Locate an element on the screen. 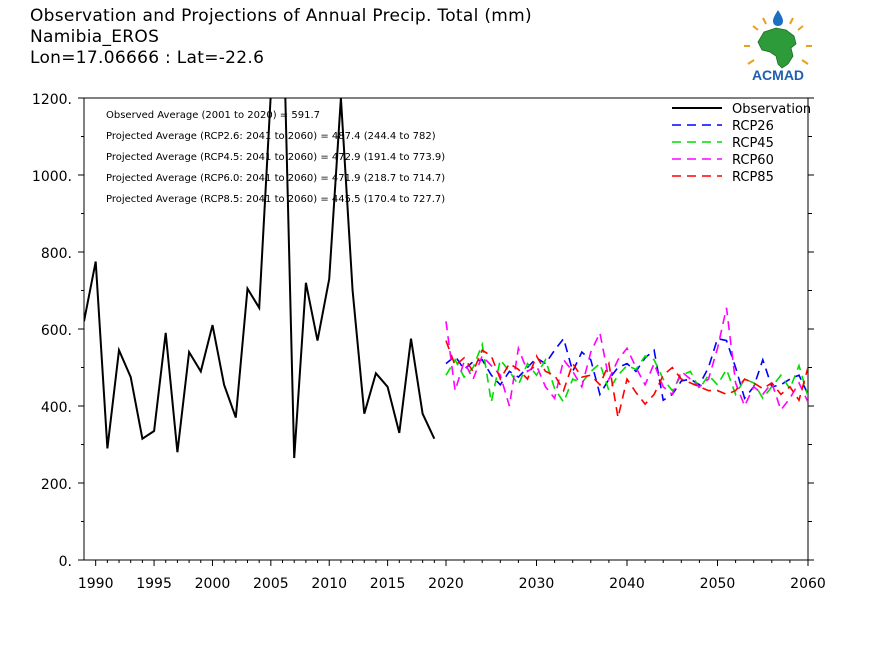 Image resolution: width=879 pixels, height=659 pixels. y-tick-label: 600. is located at coordinates (56, 331).